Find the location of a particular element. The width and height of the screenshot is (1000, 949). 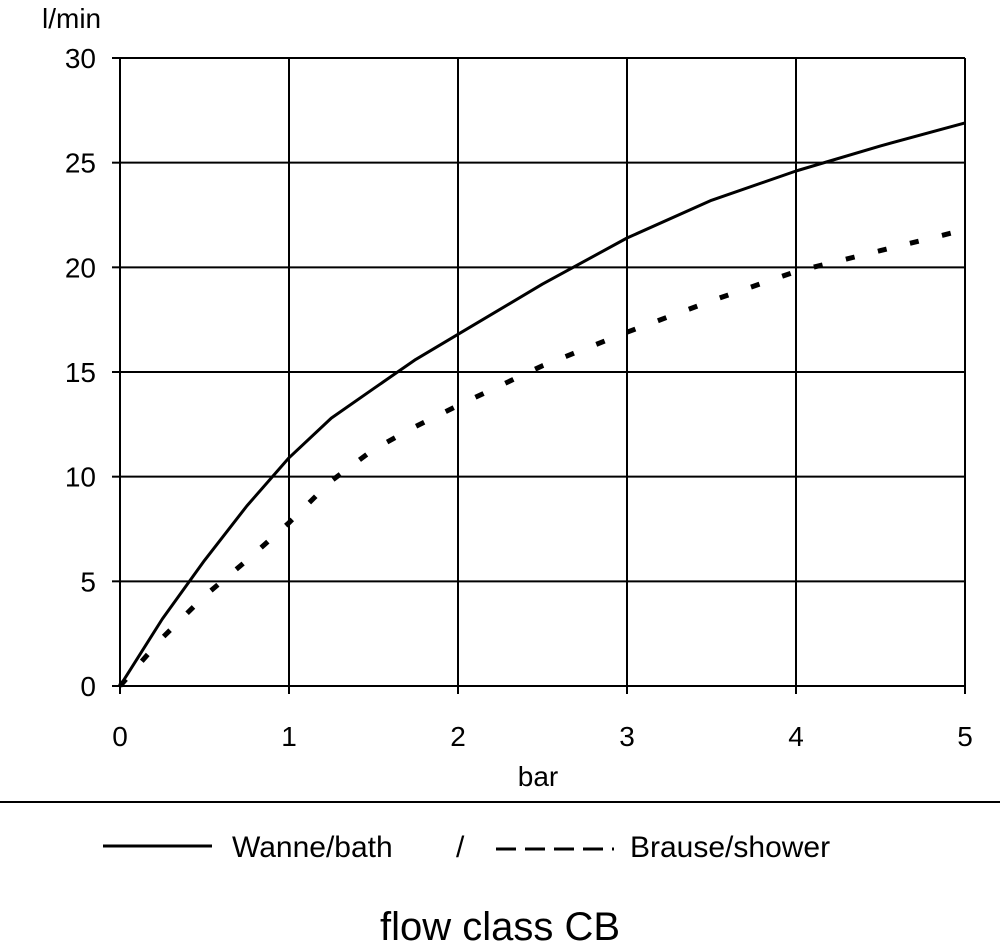

x-axis-label: bar is located at coordinates (538, 776).